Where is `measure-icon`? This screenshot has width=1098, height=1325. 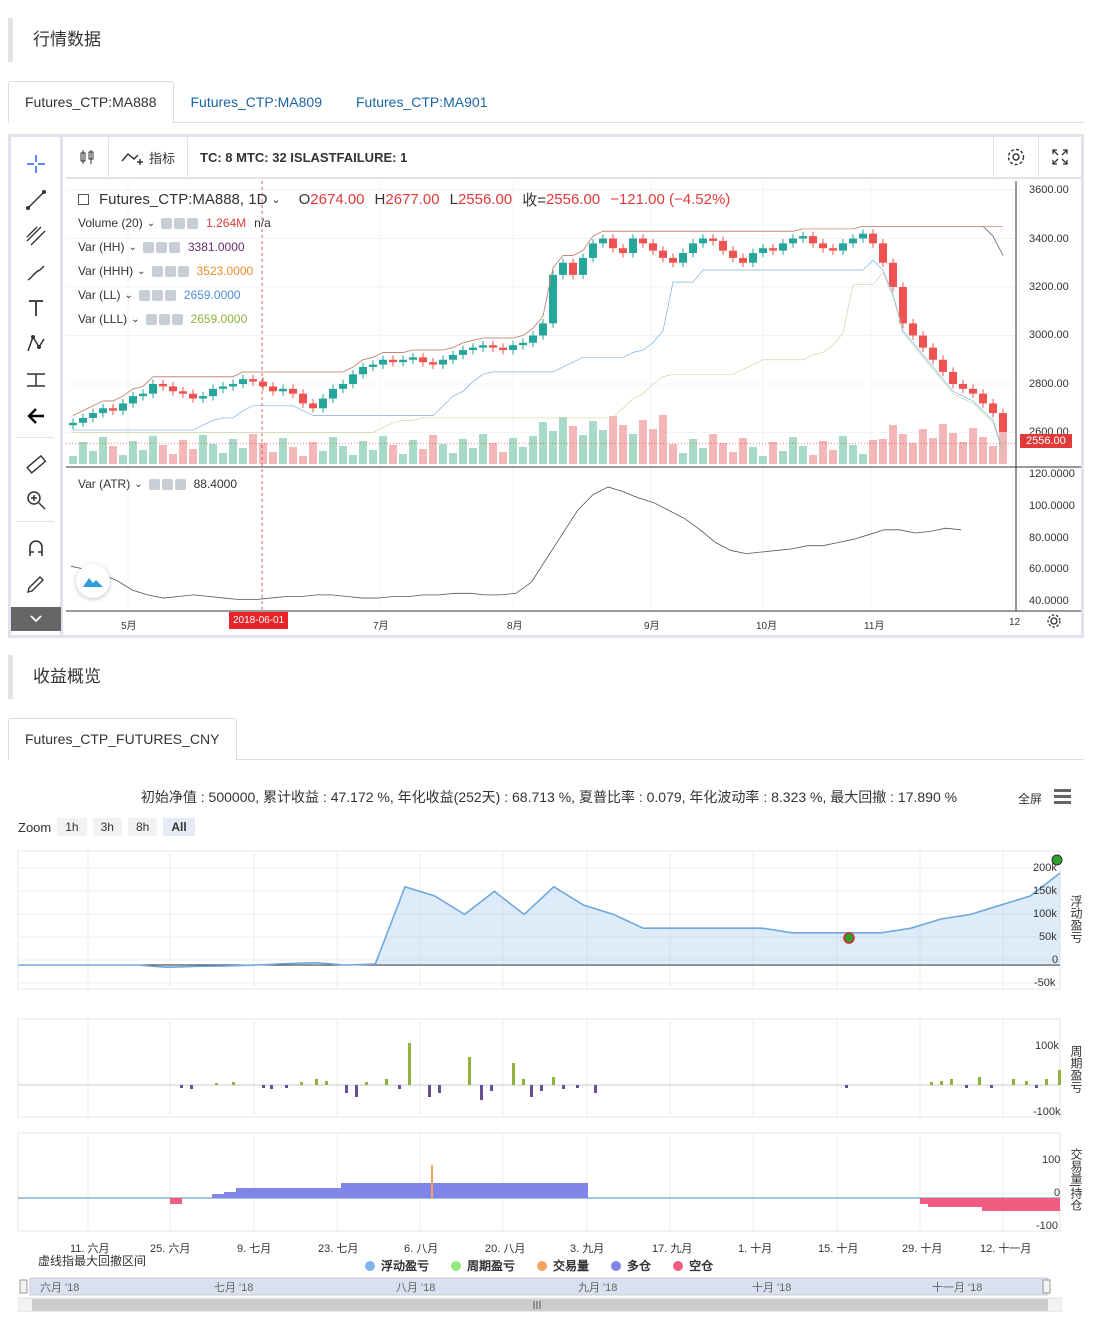
measure-icon is located at coordinates (36, 380).